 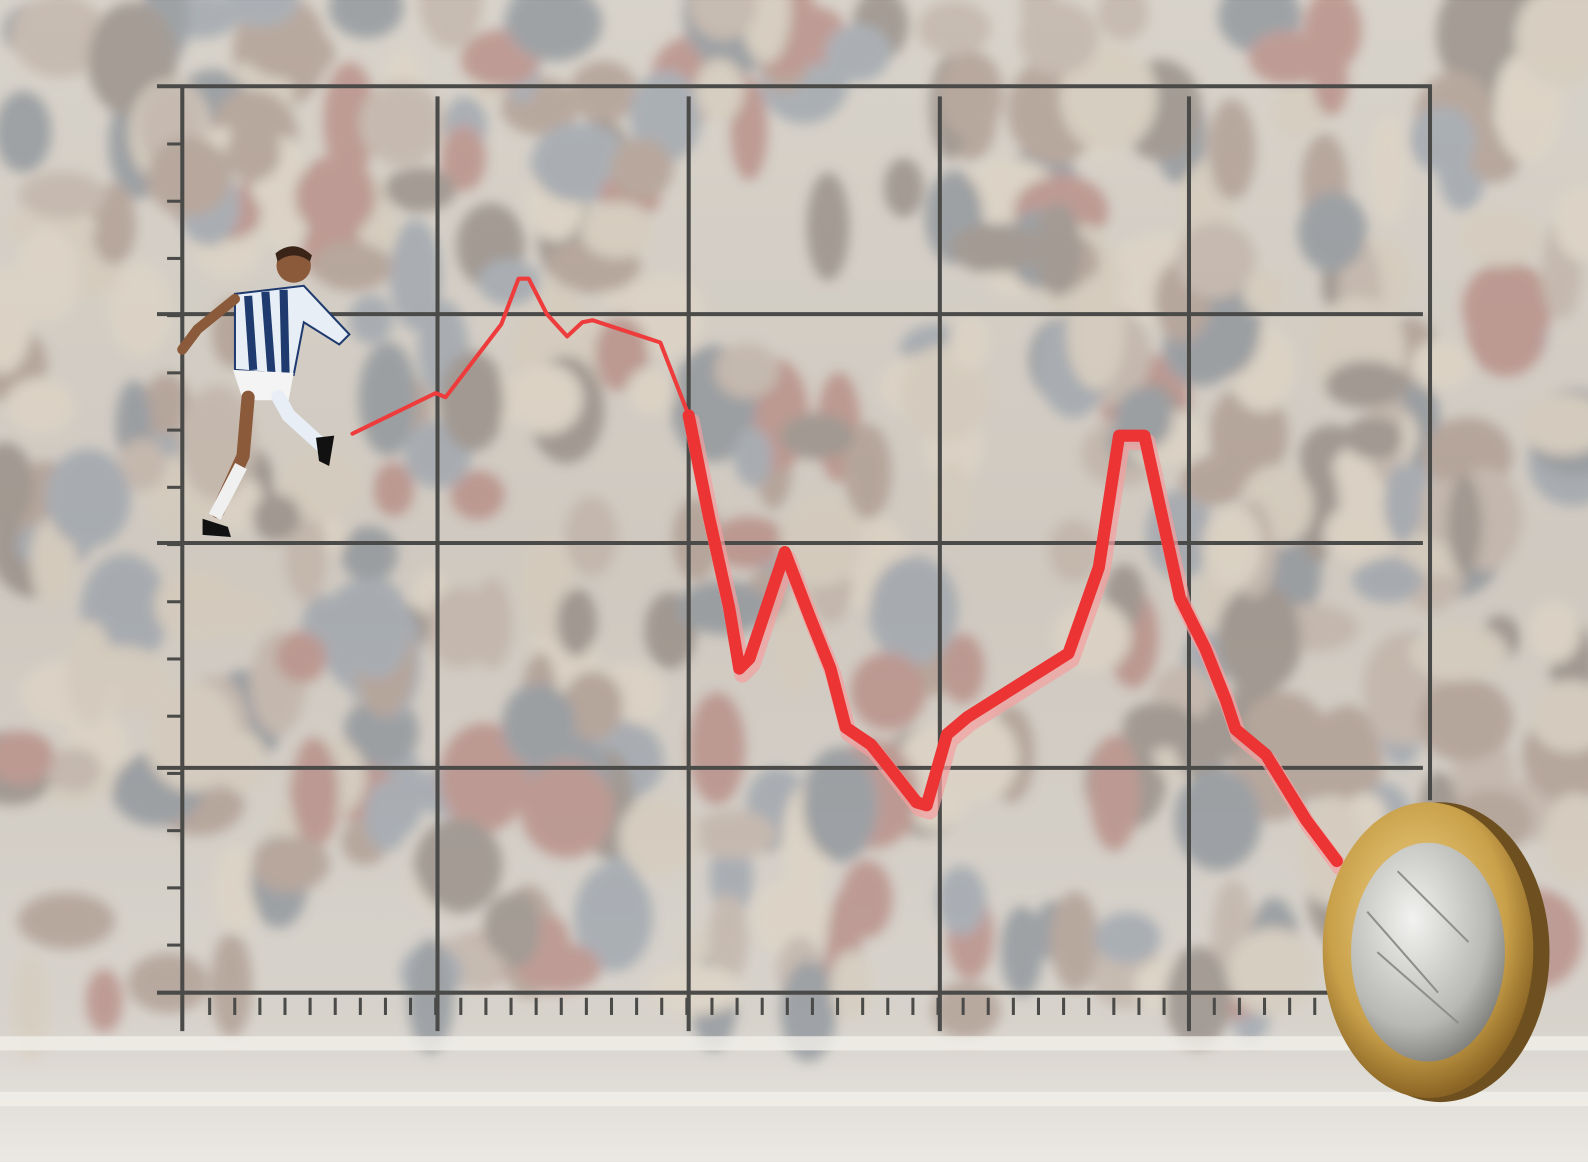 I want to click on coin-engraving, so click(x=1418, y=947).